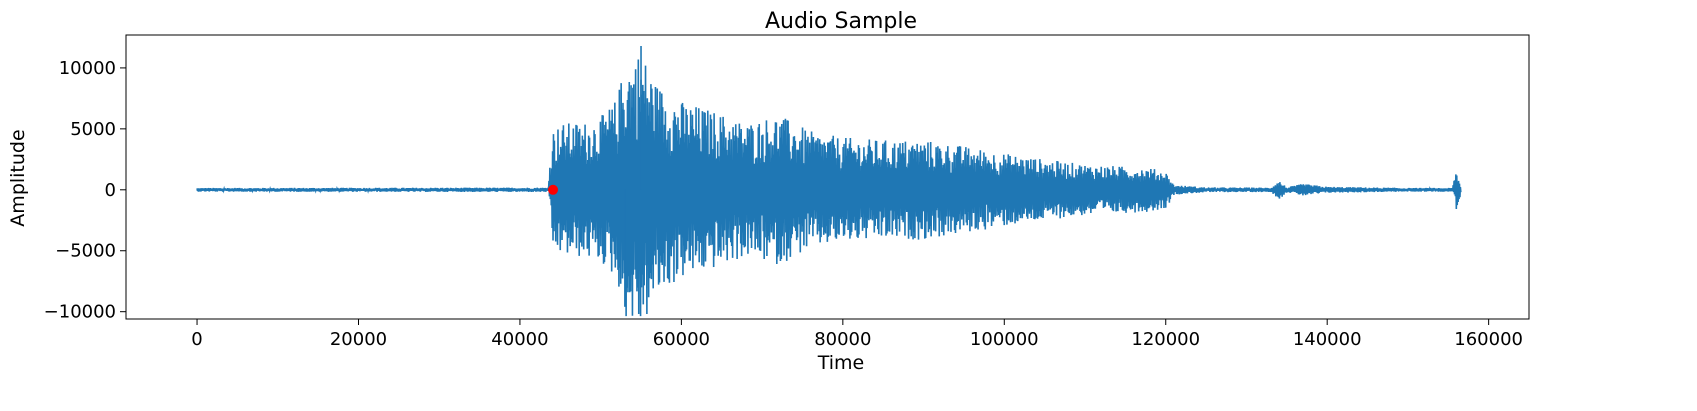 The width and height of the screenshot is (1697, 411). What do you see at coordinates (85, 190) in the screenshot?
I see `y-axis: −10000 −5000 0 5000 10000` at bounding box center [85, 190].